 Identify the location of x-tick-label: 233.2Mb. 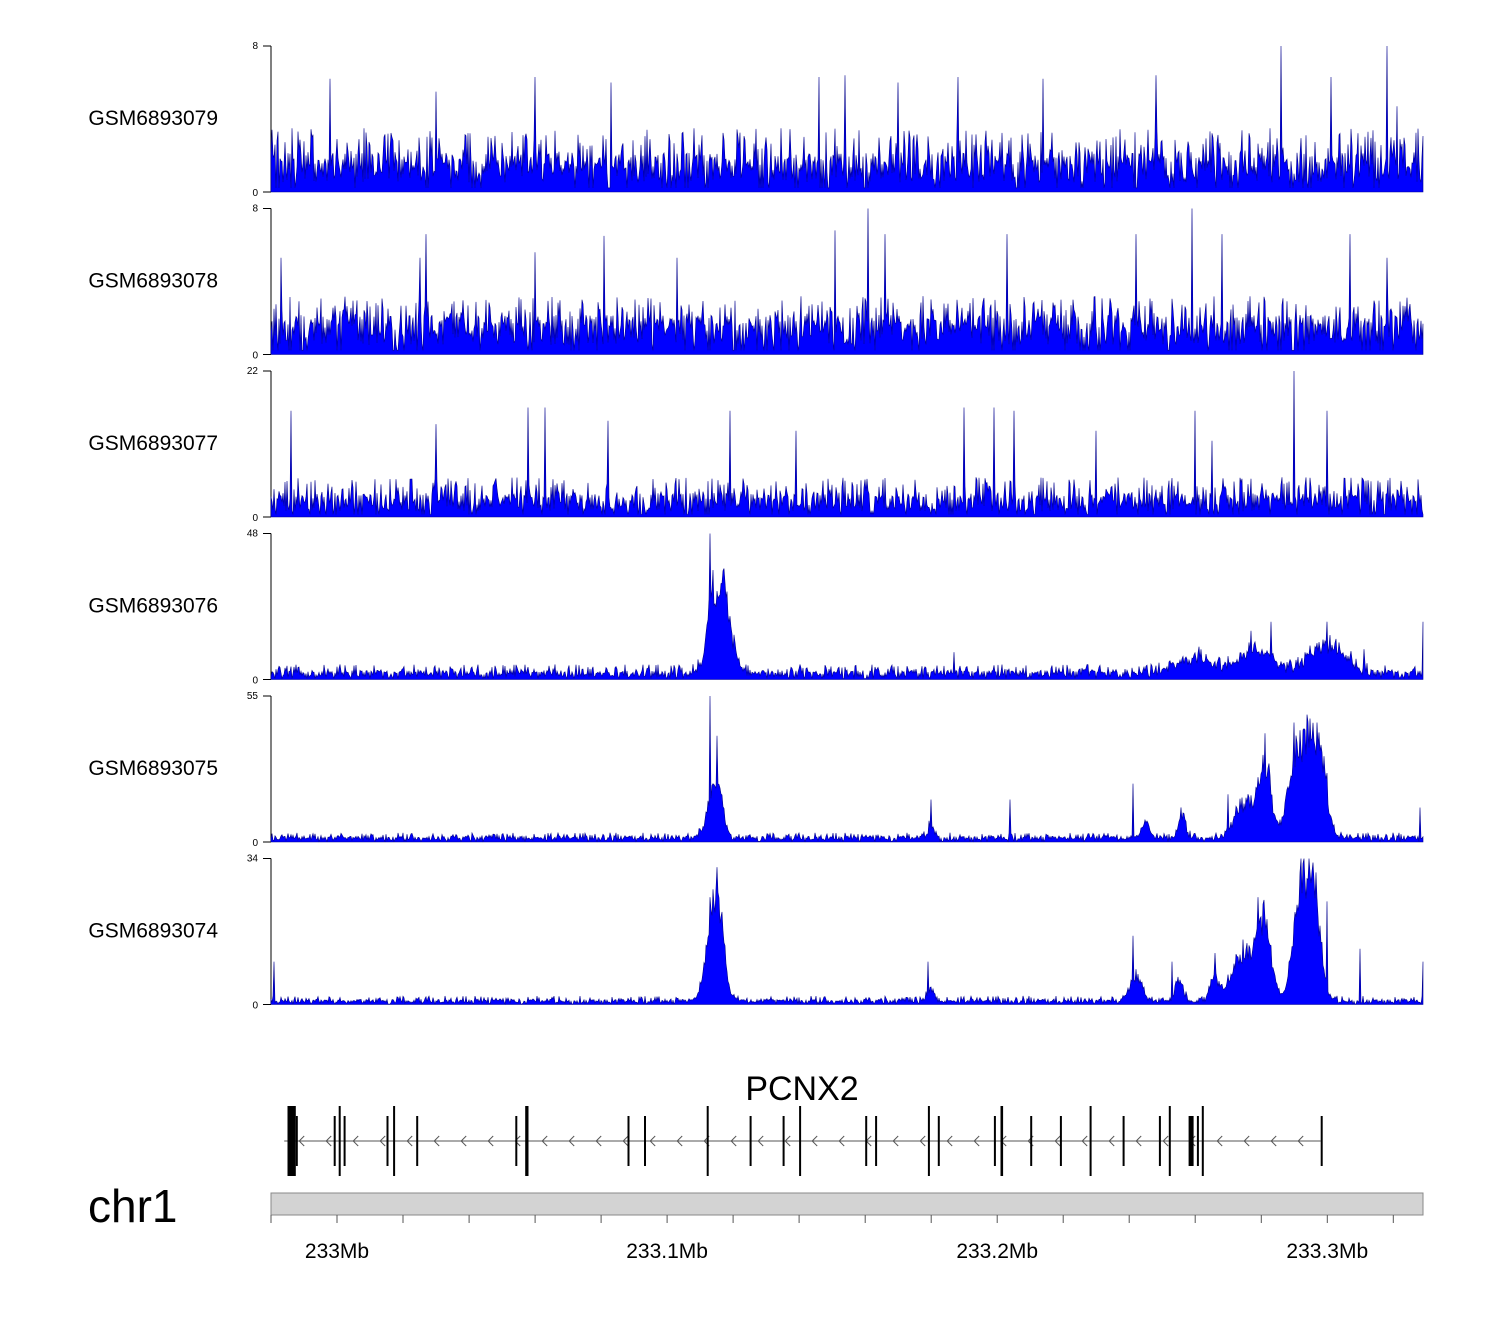
(997, 1251).